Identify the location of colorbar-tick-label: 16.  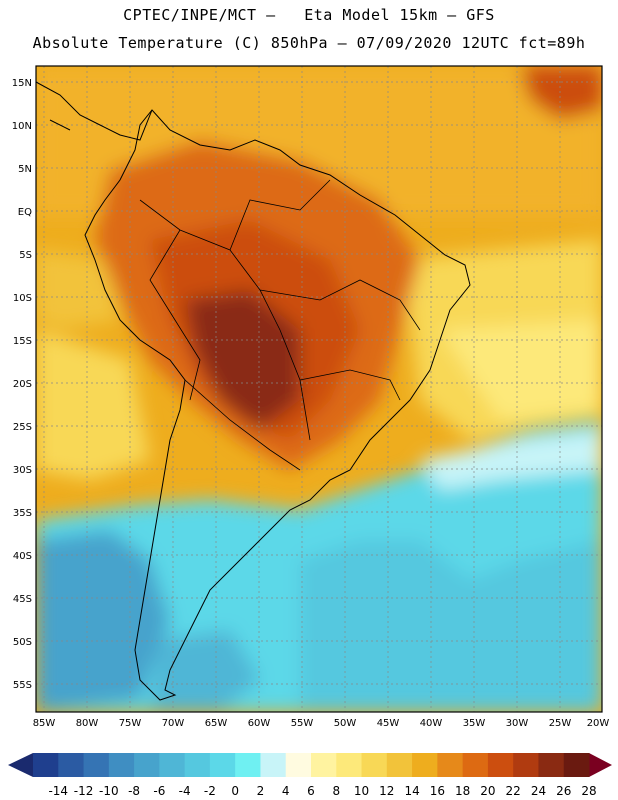
(437, 791).